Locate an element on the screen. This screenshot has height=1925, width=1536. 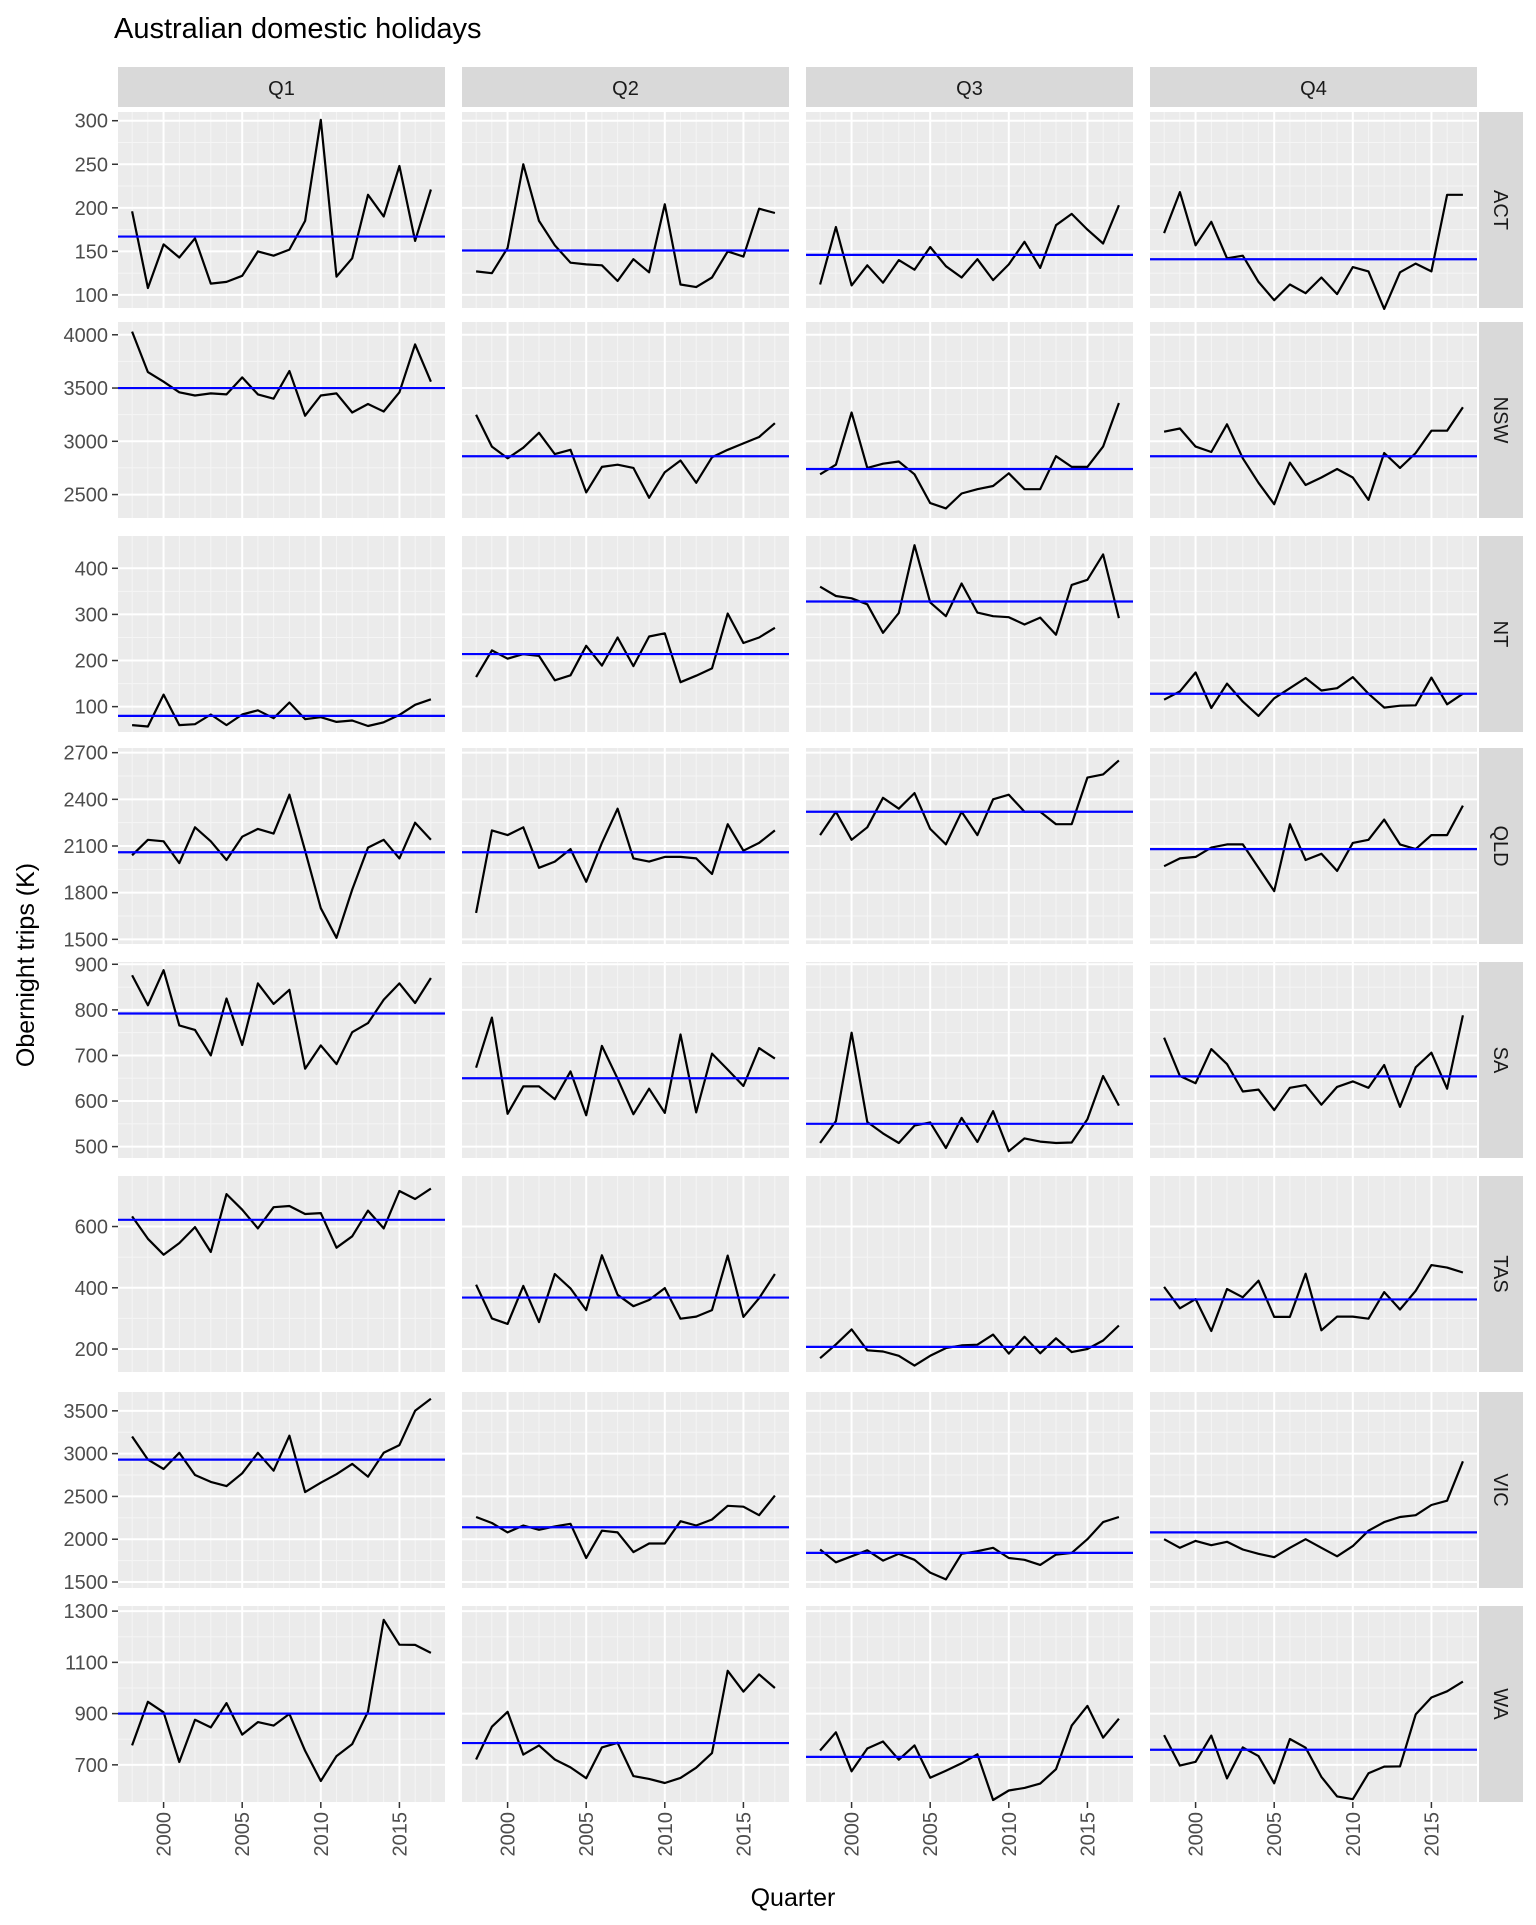
row-strip-nt is located at coordinates (1501, 634).